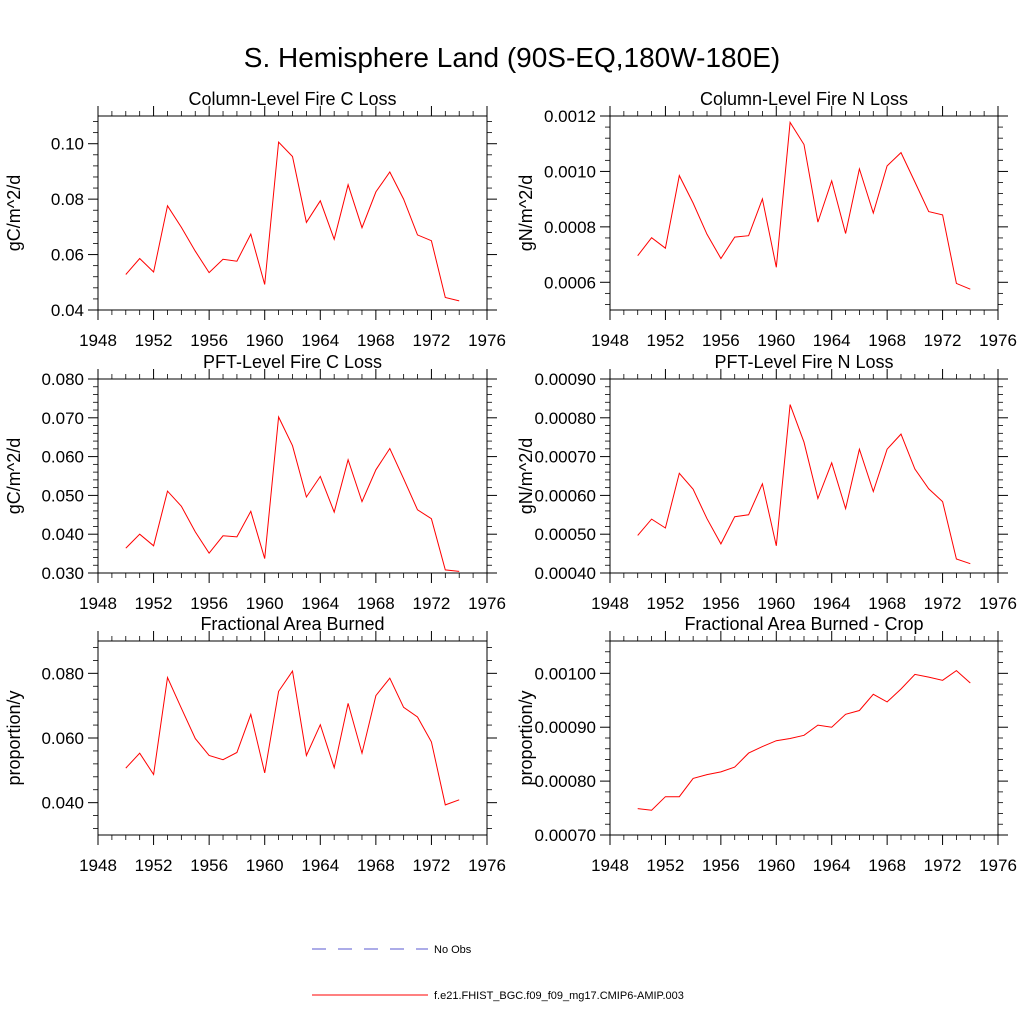 The height and width of the screenshot is (1024, 1024). What do you see at coordinates (62, 418) in the screenshot?
I see `y-tick-label: 0.070` at bounding box center [62, 418].